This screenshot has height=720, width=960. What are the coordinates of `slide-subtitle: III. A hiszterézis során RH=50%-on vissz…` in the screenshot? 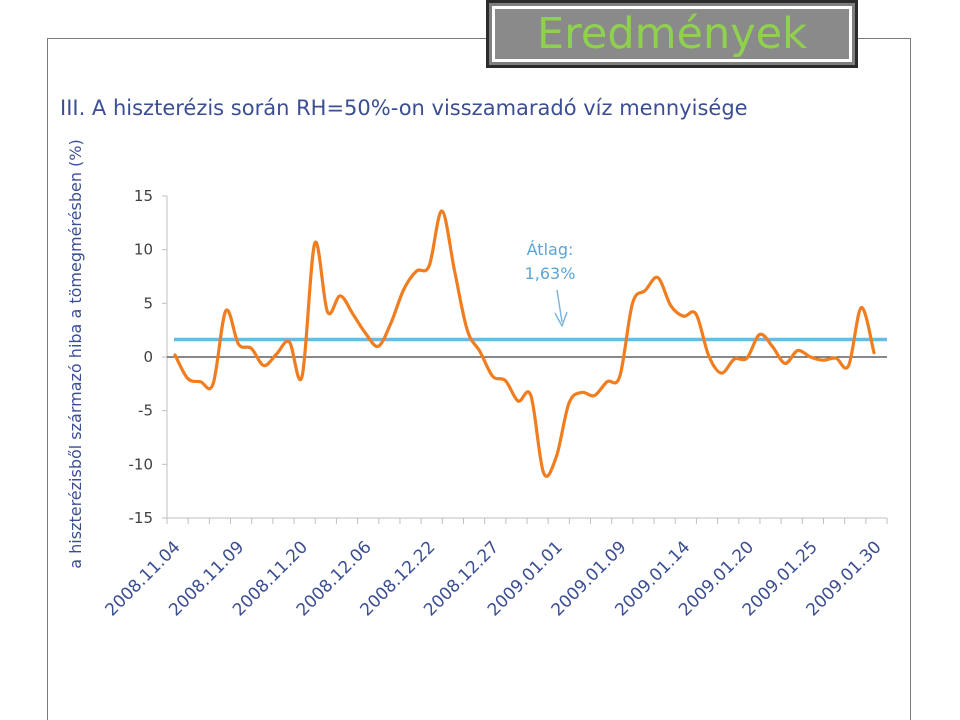 It's located at (404, 108).